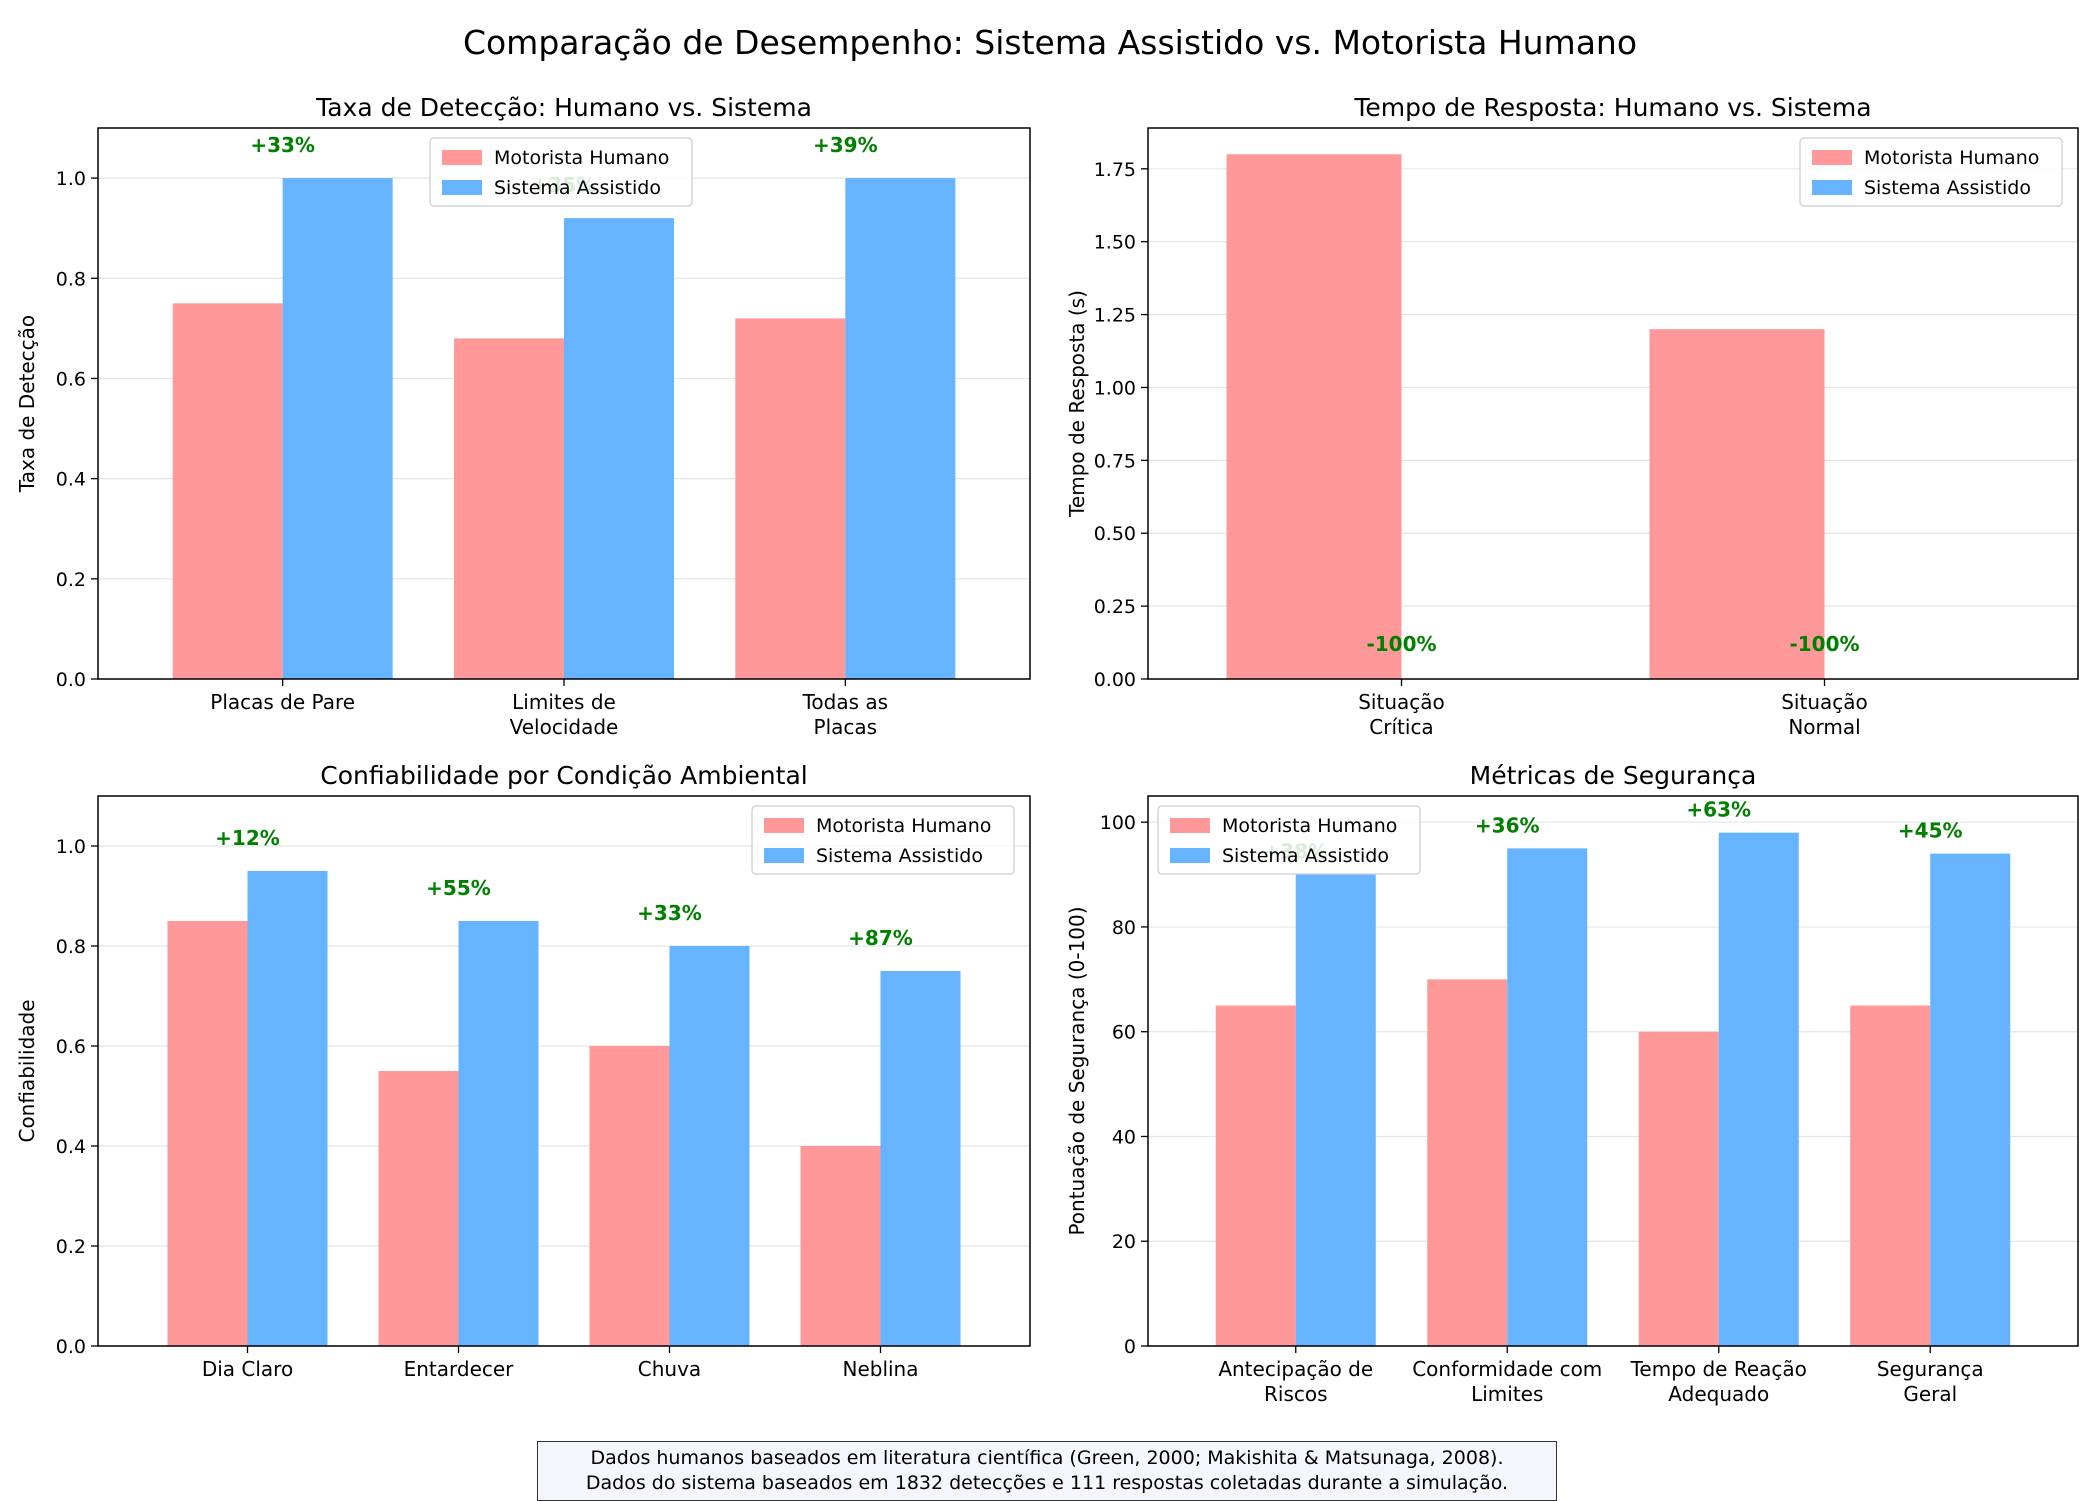 This screenshot has height=1501, width=2100. Describe the element at coordinates (1507, 1394) in the screenshot. I see `x-tick-label: Limites` at that location.